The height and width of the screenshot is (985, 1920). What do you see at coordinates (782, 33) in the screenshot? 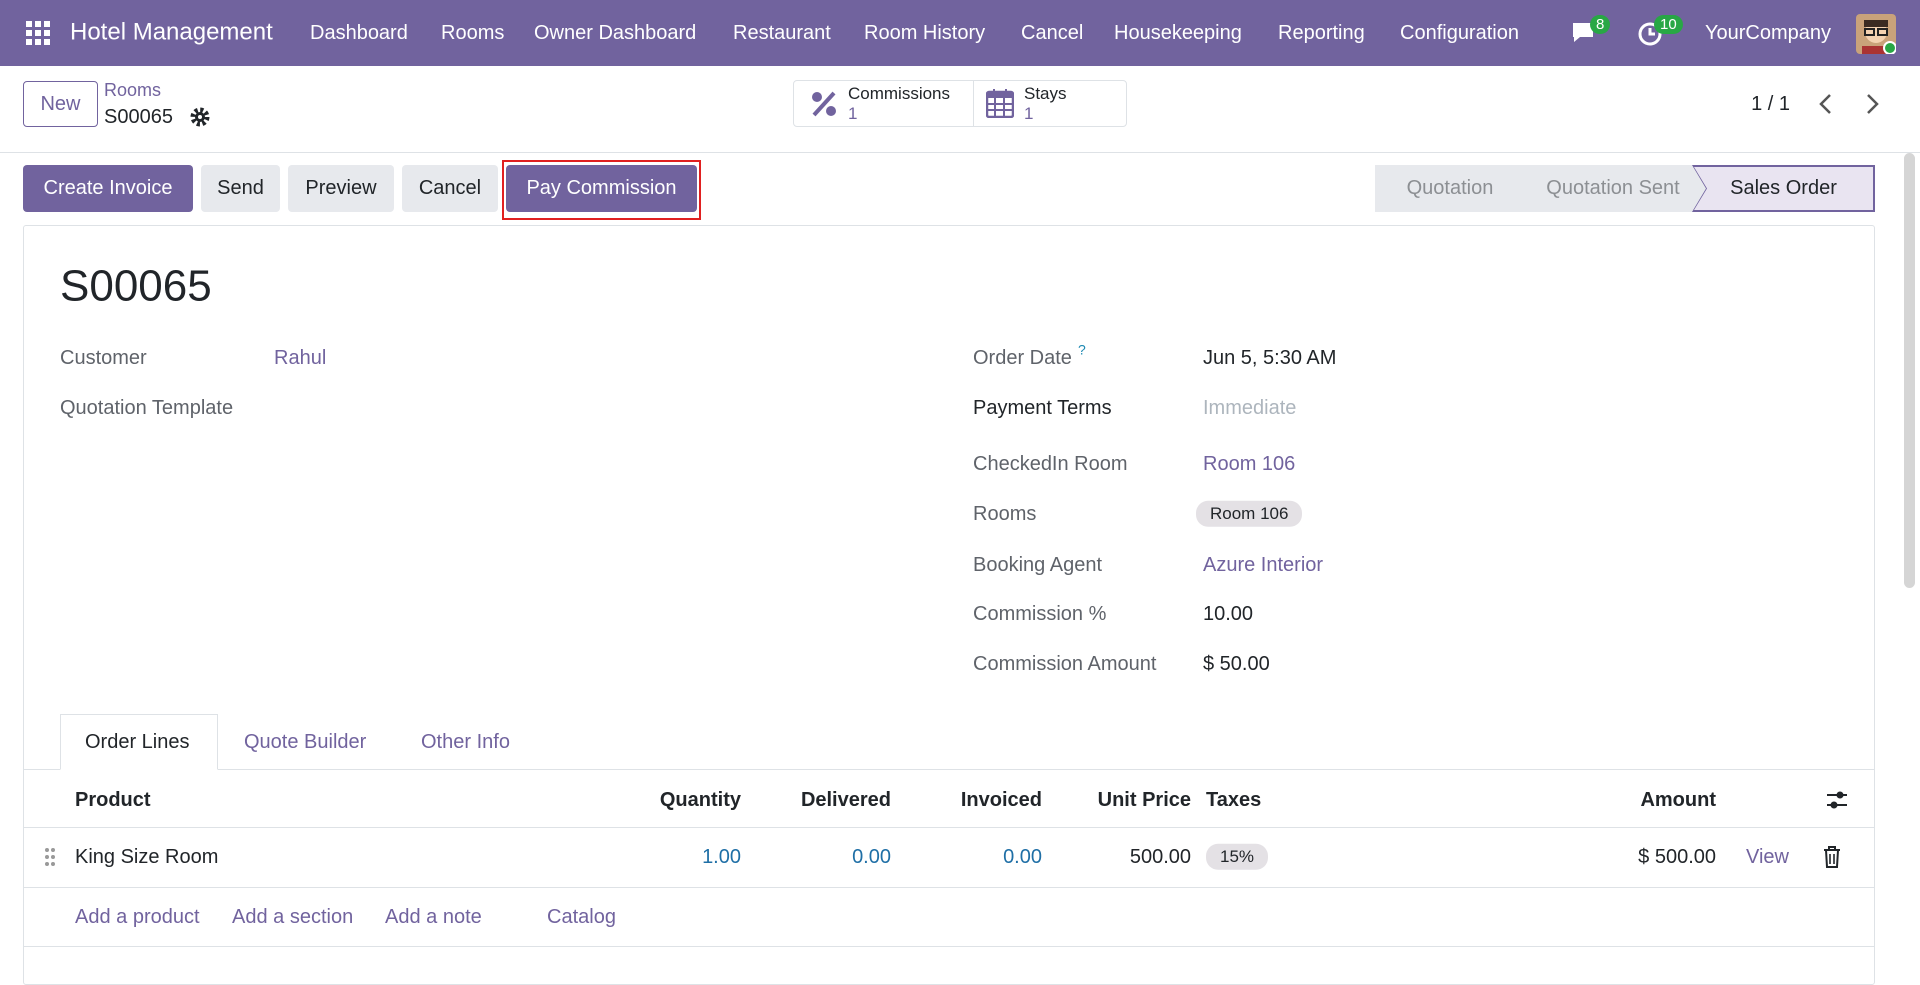
I see `menu-item: Restaurant` at bounding box center [782, 33].